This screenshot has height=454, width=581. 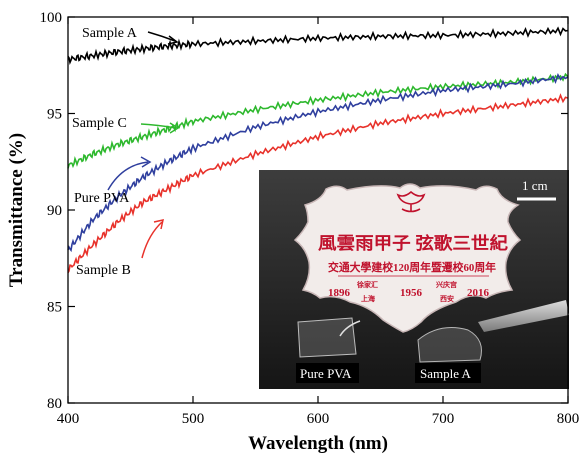 I want to click on y-axis-title: Transmittance (%), so click(x=16, y=210).